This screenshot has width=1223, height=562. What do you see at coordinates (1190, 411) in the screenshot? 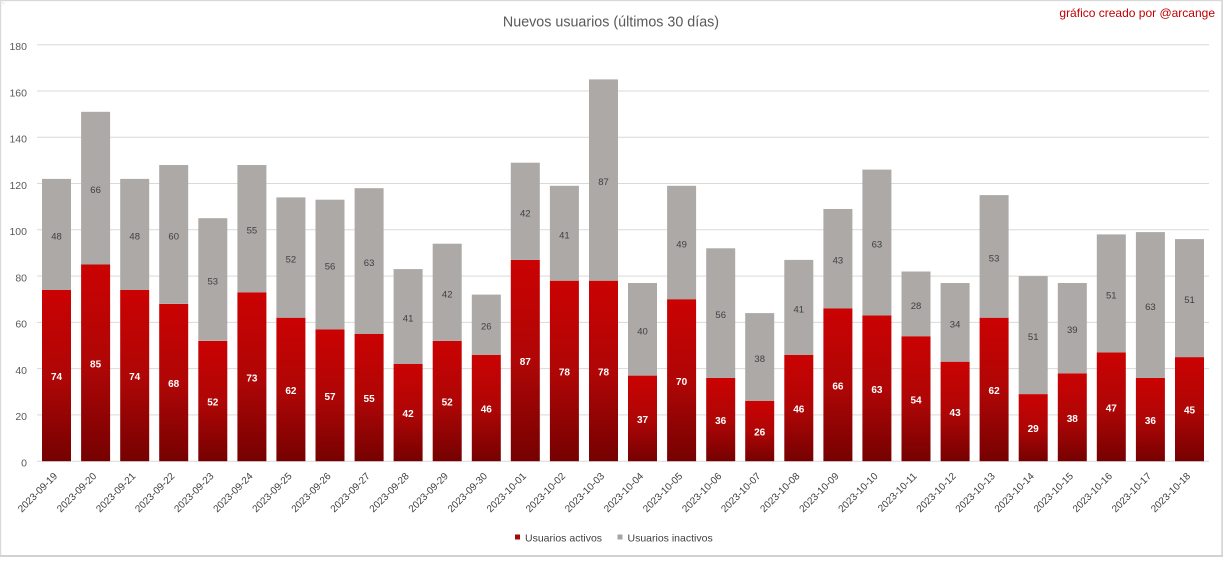
I see `svg-text: 45` at bounding box center [1190, 411].